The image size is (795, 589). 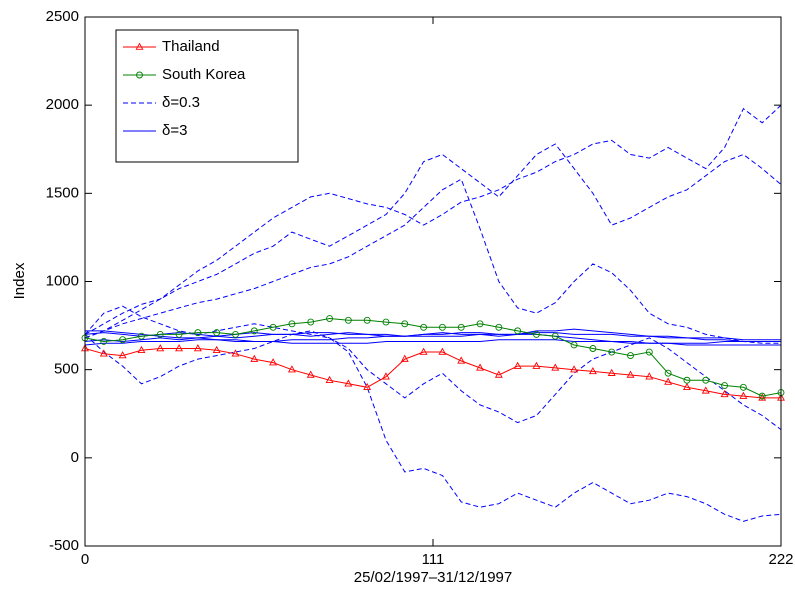 What do you see at coordinates (19, 280) in the screenshot?
I see `y-axis-label: Index` at bounding box center [19, 280].